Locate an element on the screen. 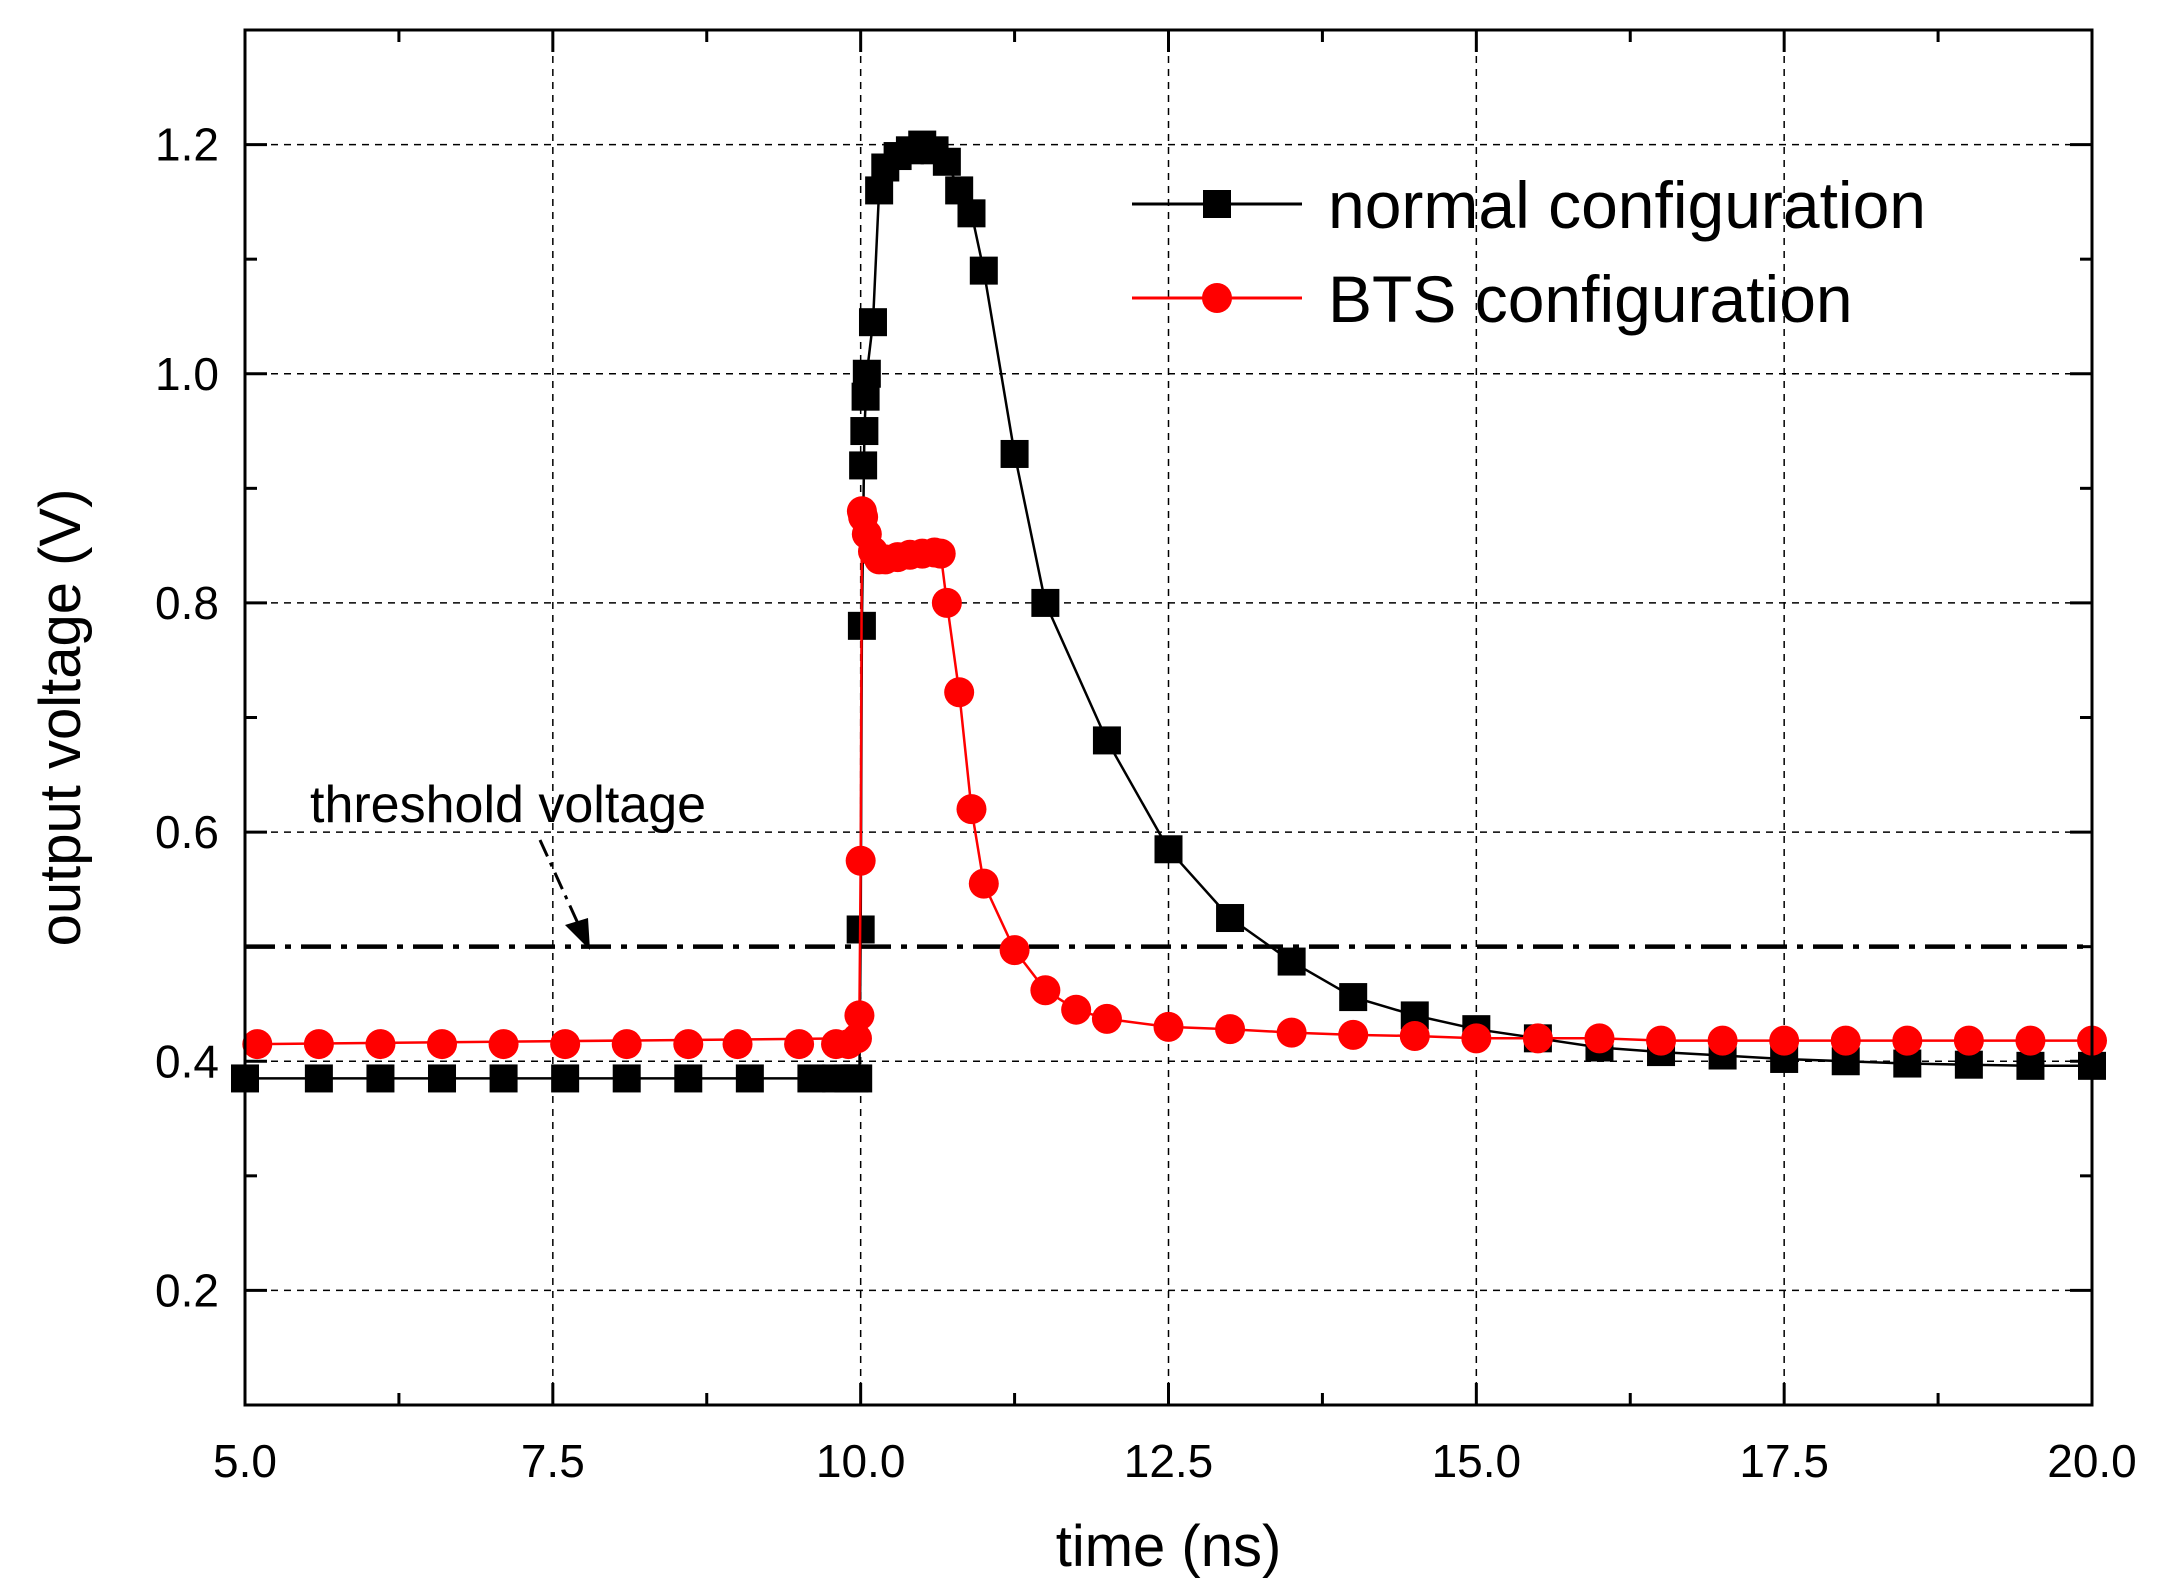 The height and width of the screenshot is (1596, 2160). y-axis-title: output voltage (V) is located at coordinates (60, 718).